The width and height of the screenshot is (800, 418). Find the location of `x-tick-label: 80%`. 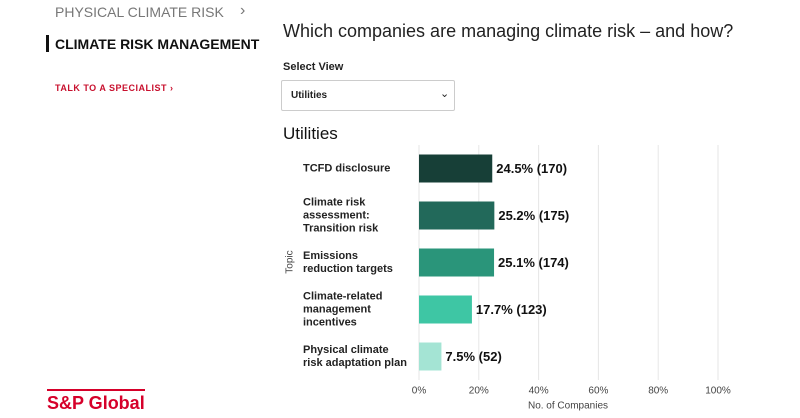

x-tick-label: 80% is located at coordinates (658, 391).